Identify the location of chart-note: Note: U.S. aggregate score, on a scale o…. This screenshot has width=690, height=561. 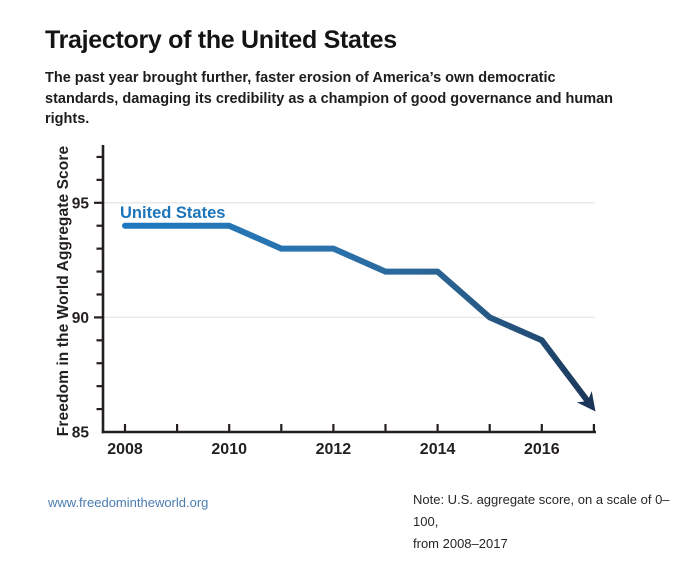
(551, 522).